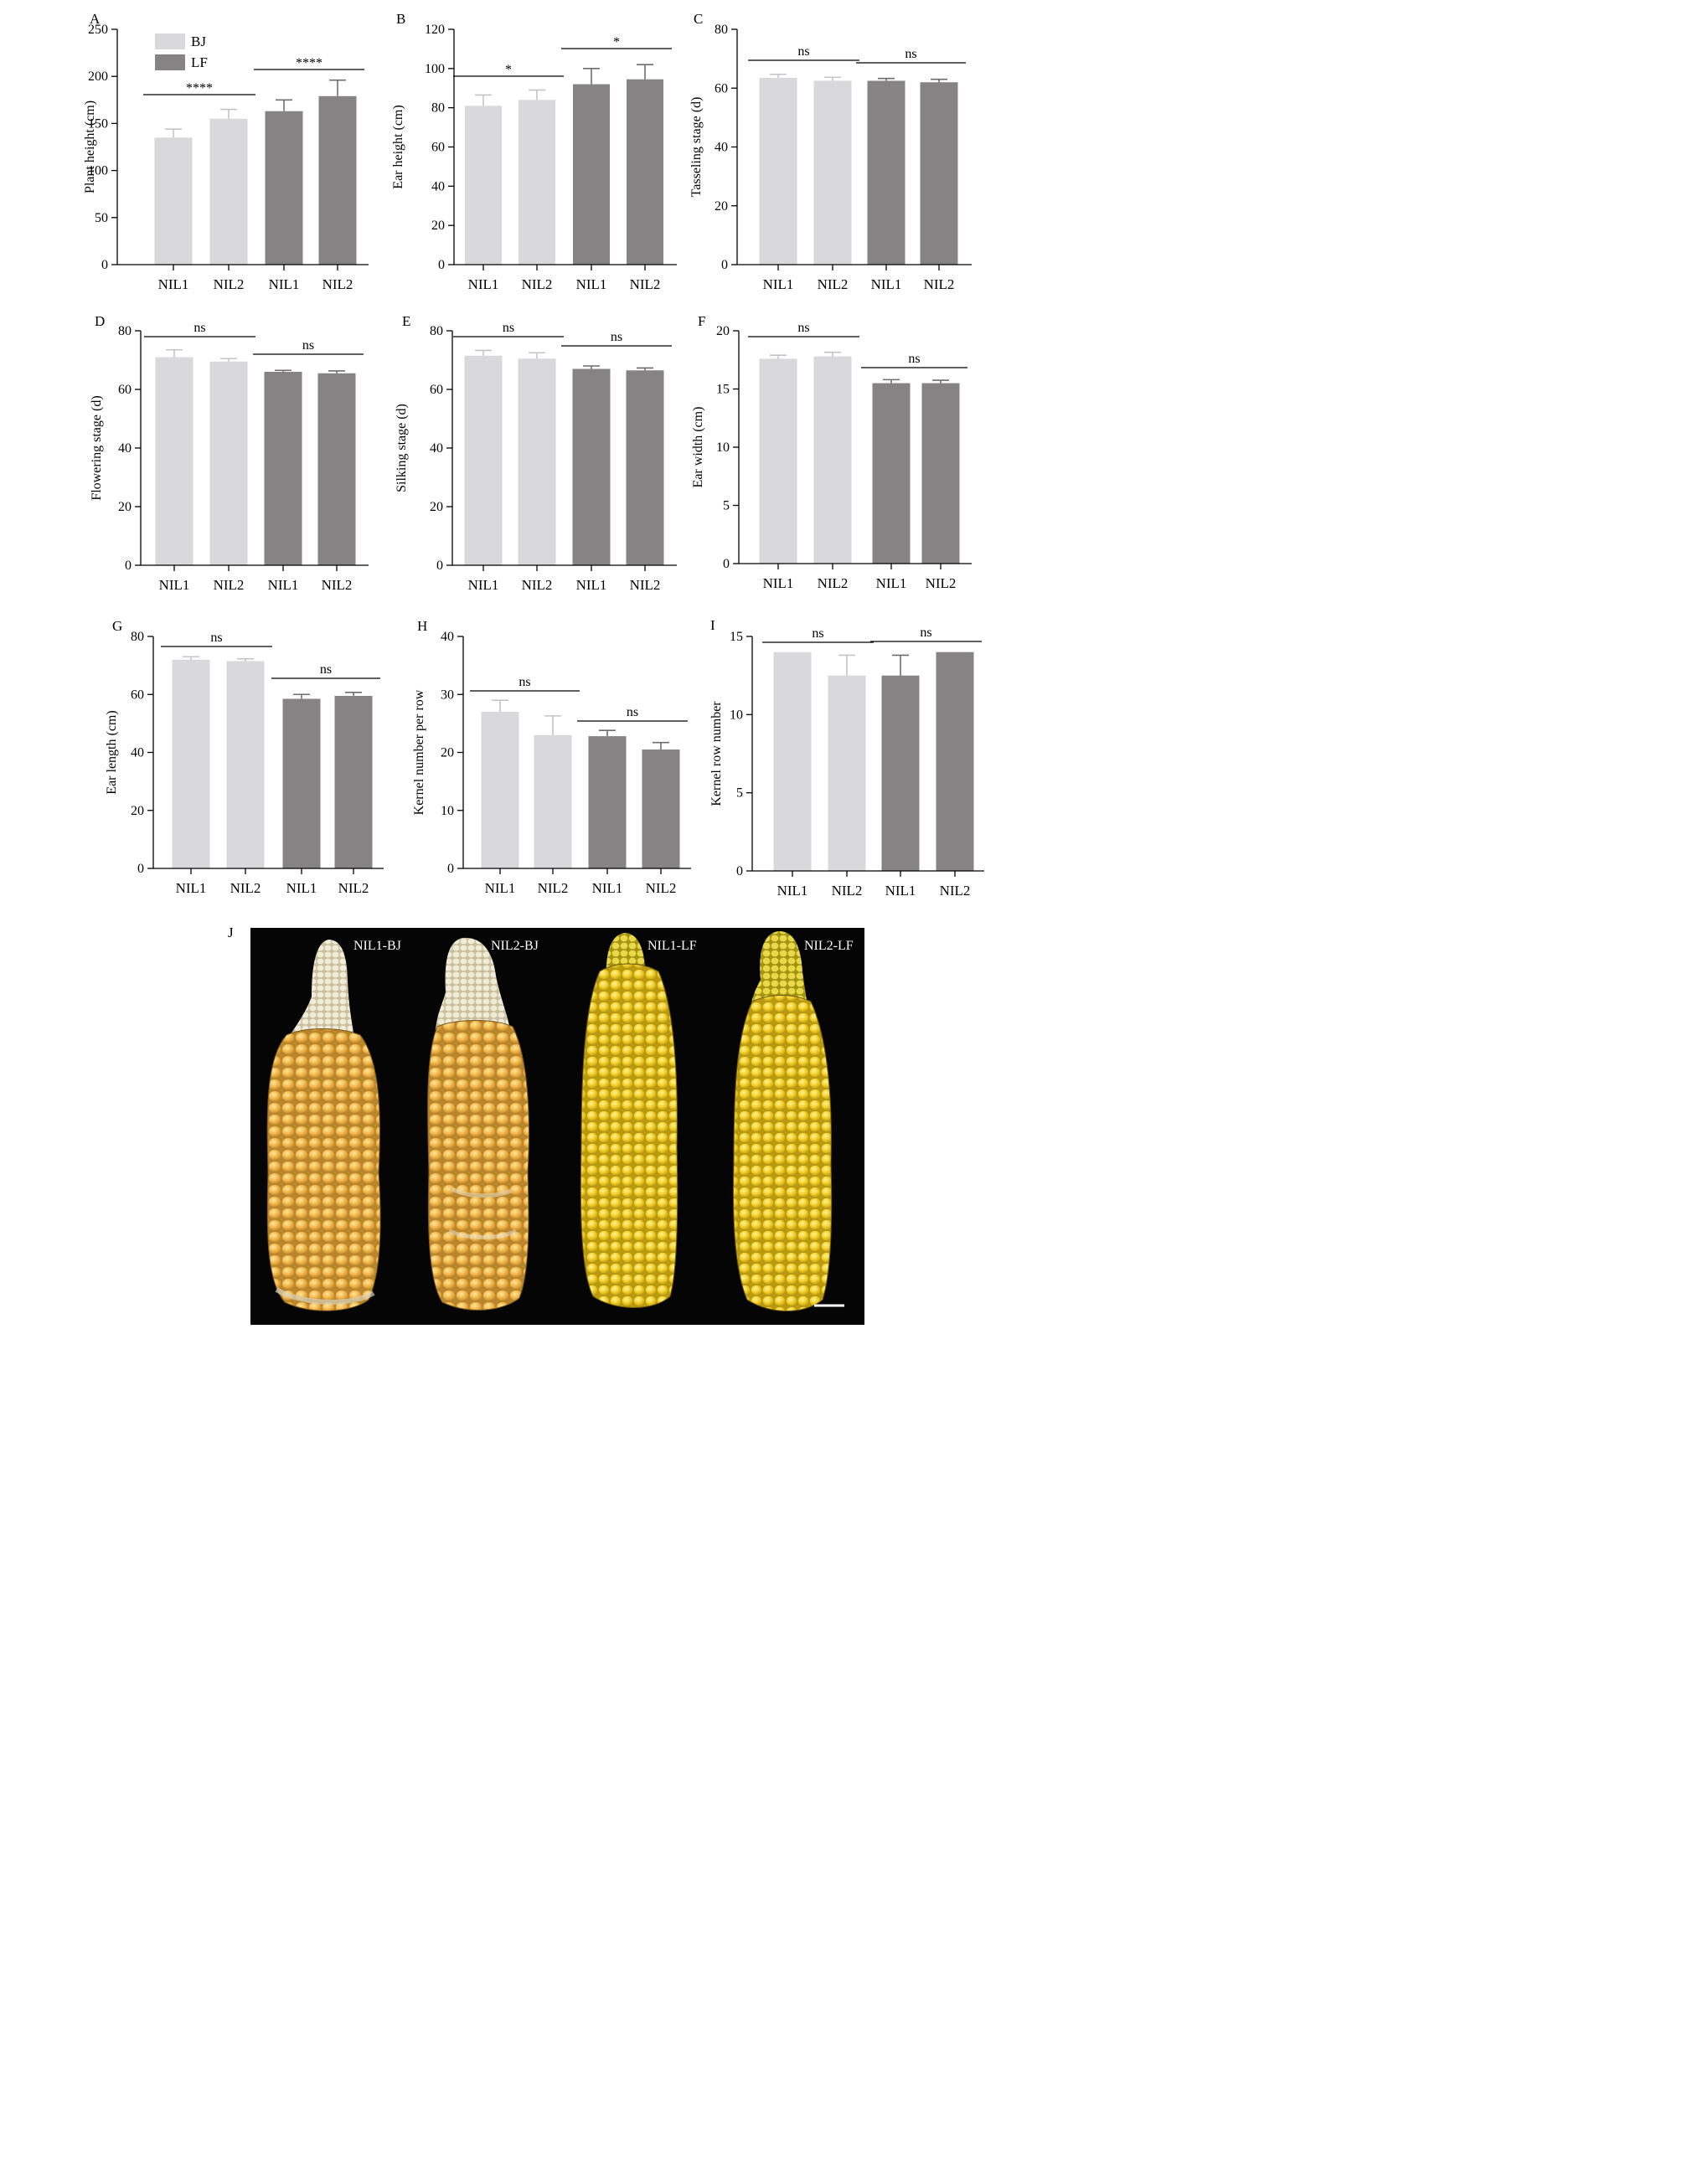 Image resolution: width=1682 pixels, height=2184 pixels. I want to click on panel-letter-c: C, so click(698, 19).